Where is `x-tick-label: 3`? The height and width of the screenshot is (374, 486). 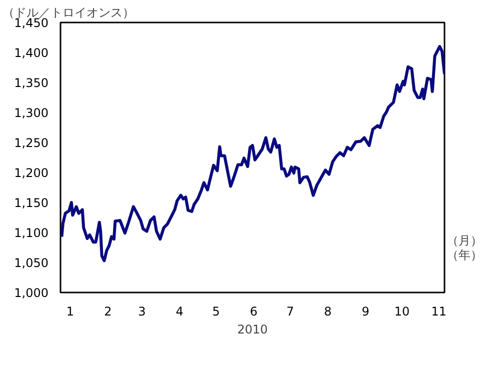 x-tick-label: 3 is located at coordinates (142, 311).